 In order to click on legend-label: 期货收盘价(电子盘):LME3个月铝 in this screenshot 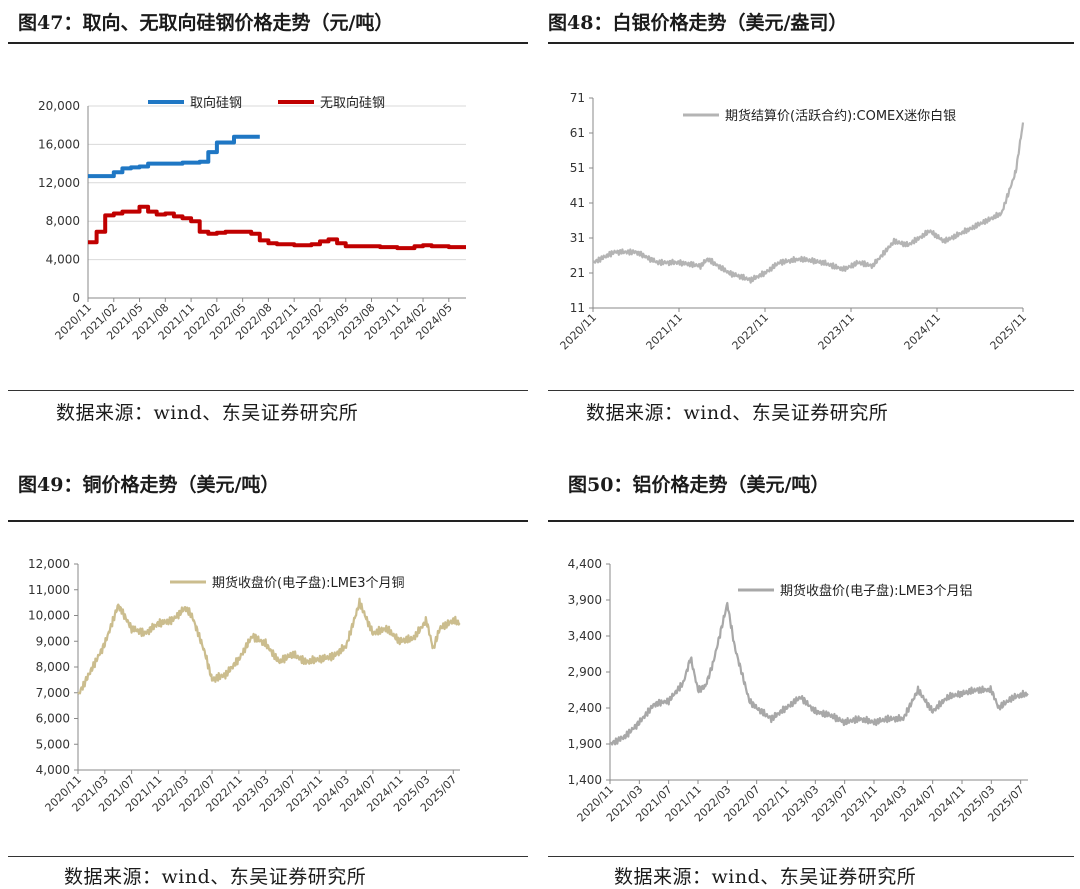, I will do `click(876, 591)`.